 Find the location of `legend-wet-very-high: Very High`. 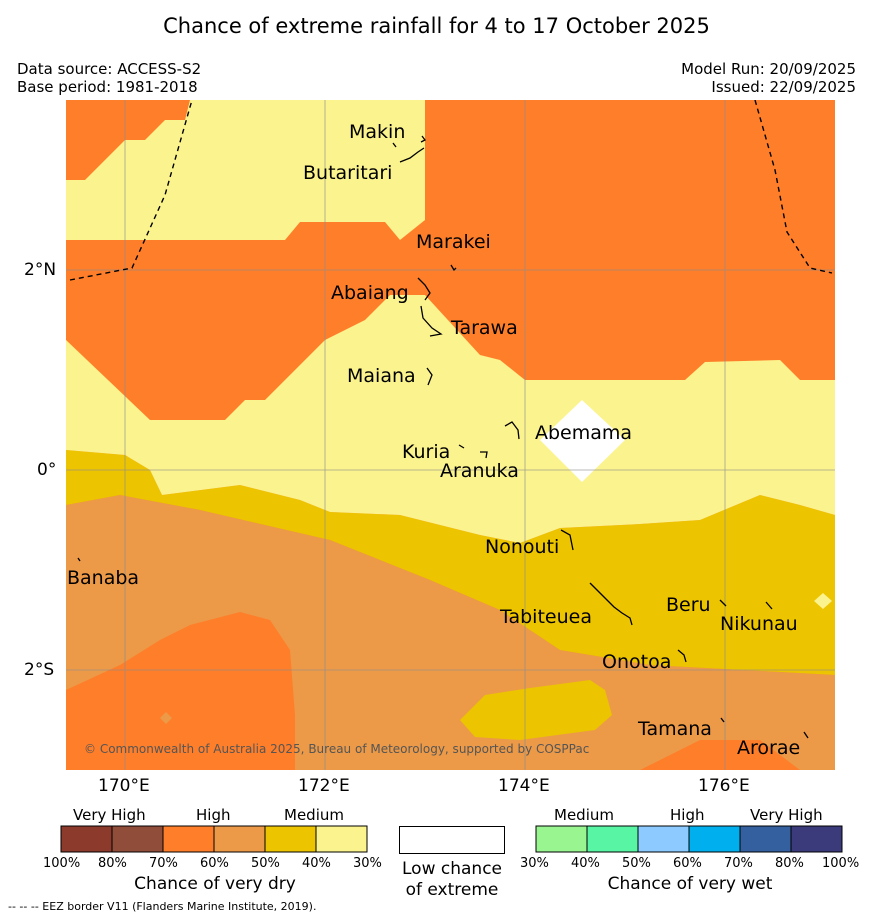

legend-wet-very-high: Very High is located at coordinates (786, 815).